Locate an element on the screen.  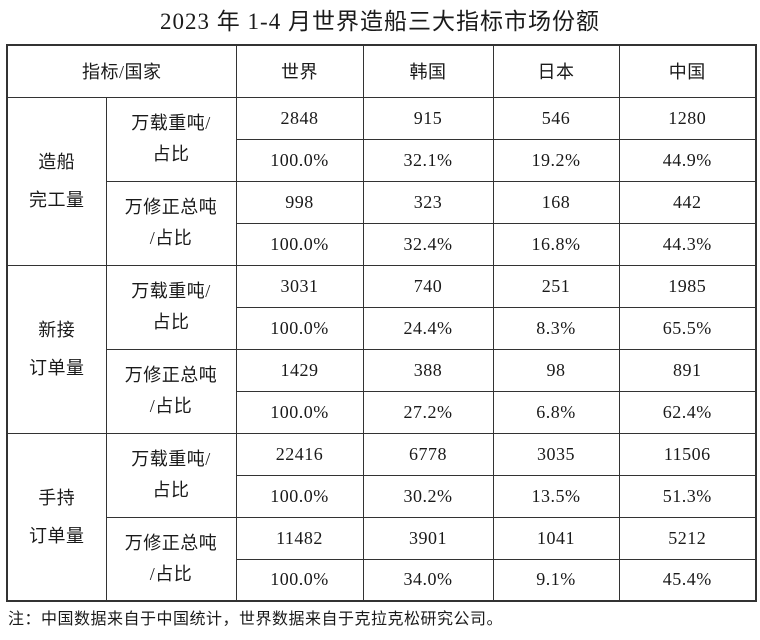
value-cell: 3035 is located at coordinates (556, 454).